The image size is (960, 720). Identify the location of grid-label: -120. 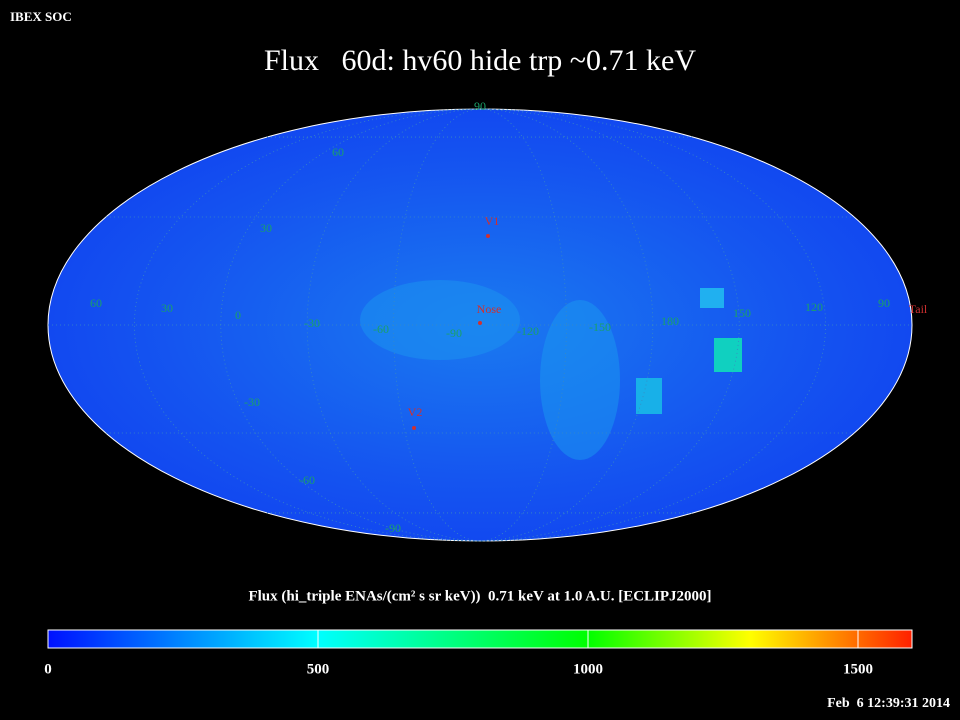
(528, 331).